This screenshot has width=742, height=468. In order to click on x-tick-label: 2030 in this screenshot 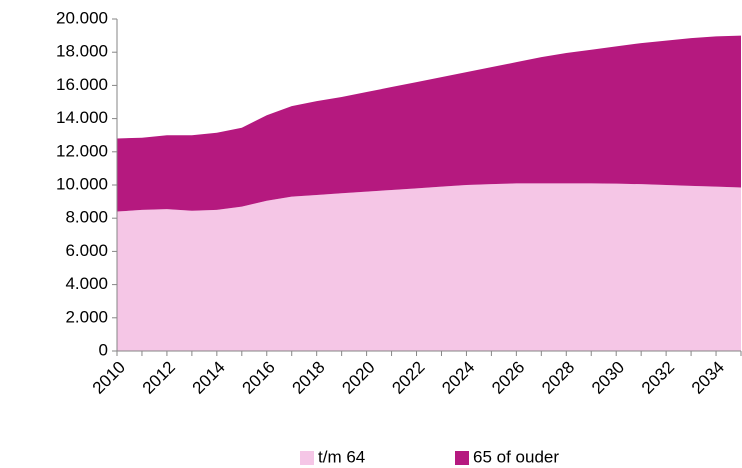, I will do `click(608, 378)`.